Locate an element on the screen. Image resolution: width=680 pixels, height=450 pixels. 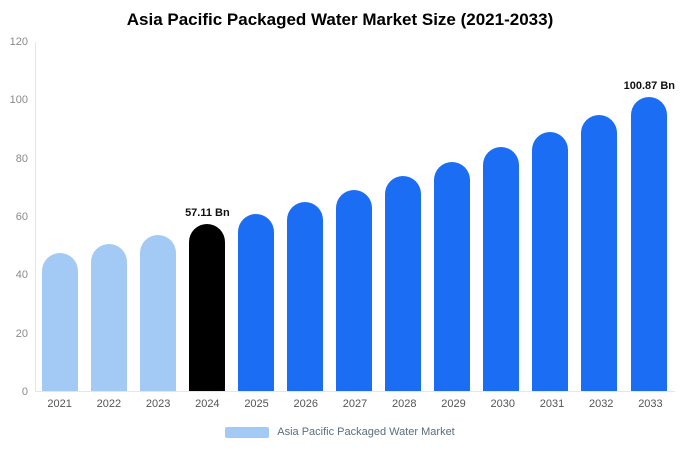
y-tick-label: 80 is located at coordinates (21, 158).